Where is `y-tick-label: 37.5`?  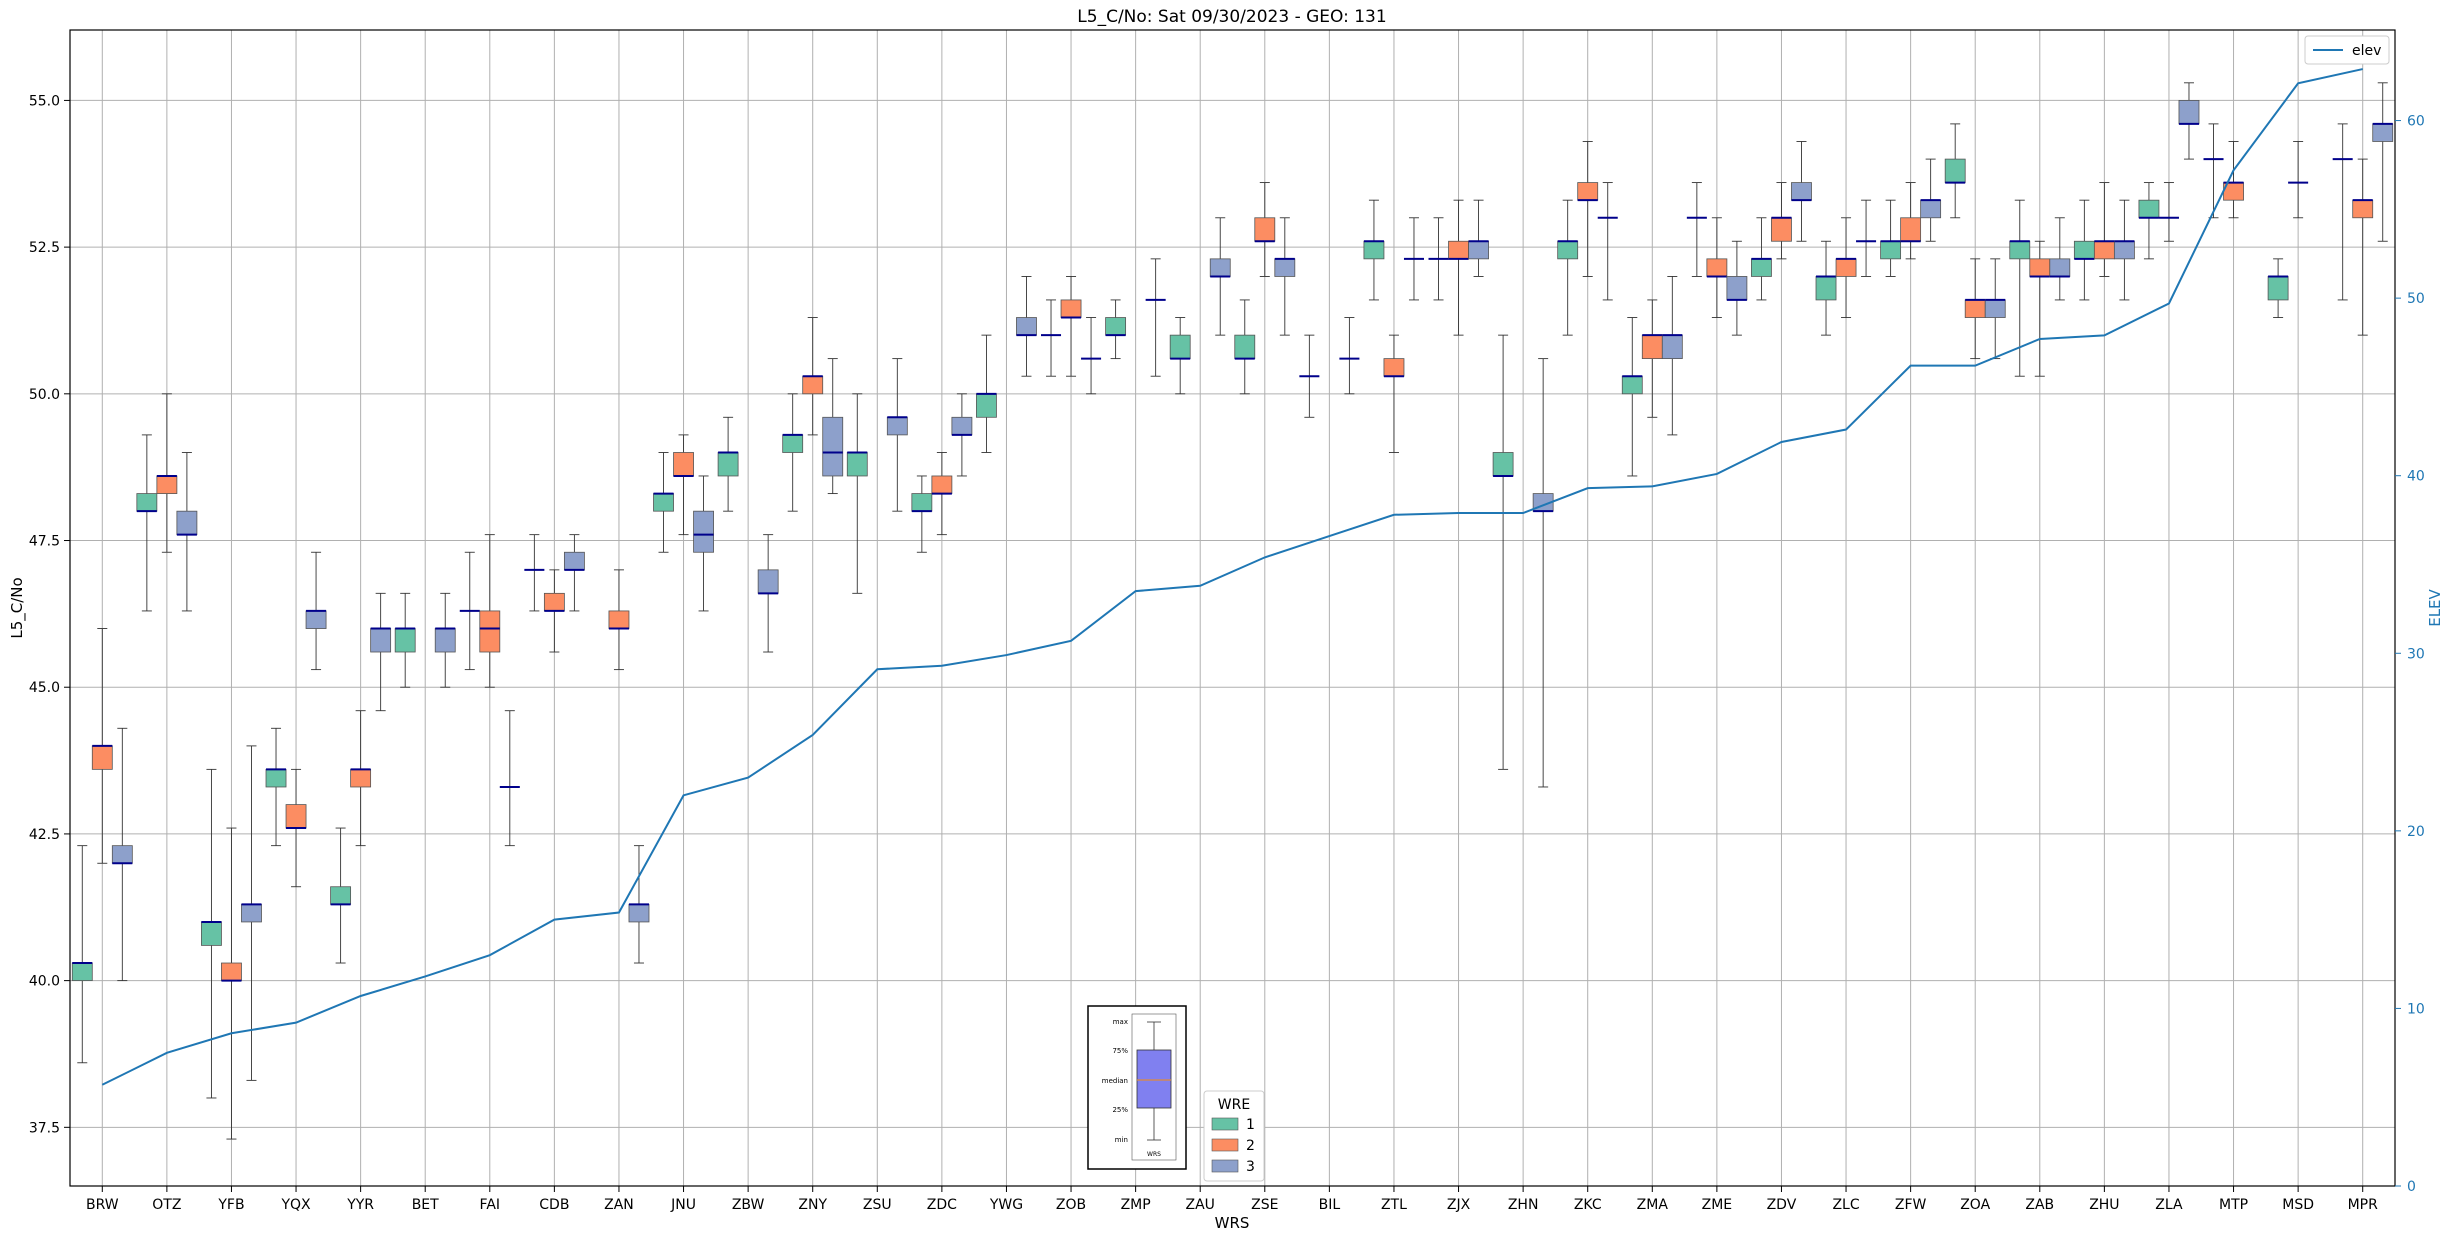
y-tick-label: 37.5 is located at coordinates (44, 1128).